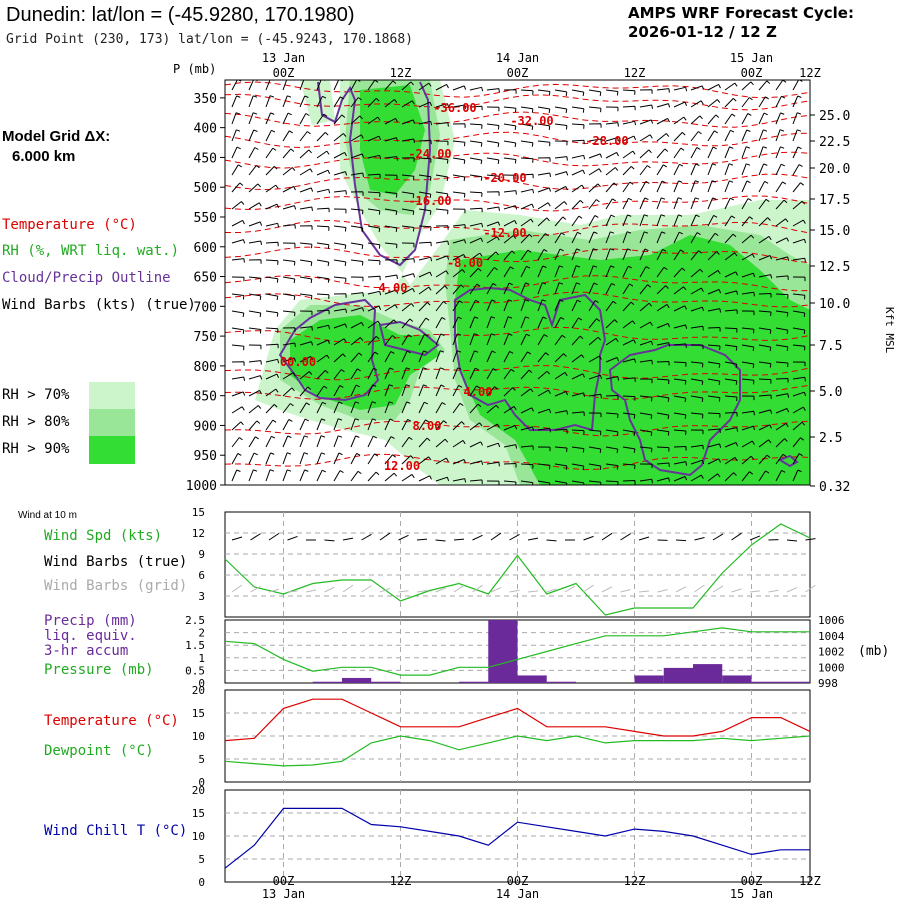 This screenshot has height=900, width=900. What do you see at coordinates (195, 670) in the screenshot?
I see `panel-y-tick: 0.5` at bounding box center [195, 670].